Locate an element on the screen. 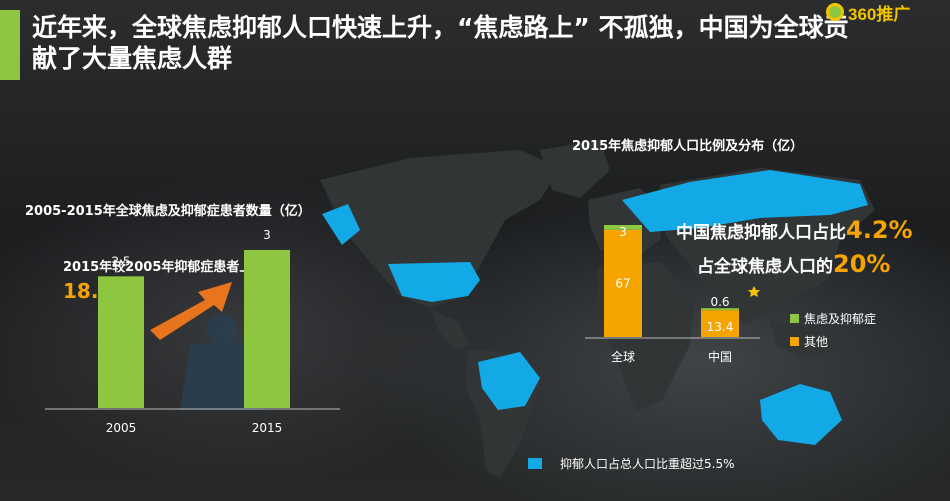  chart-right-label-anxiety: 0.6 is located at coordinates (719, 302).